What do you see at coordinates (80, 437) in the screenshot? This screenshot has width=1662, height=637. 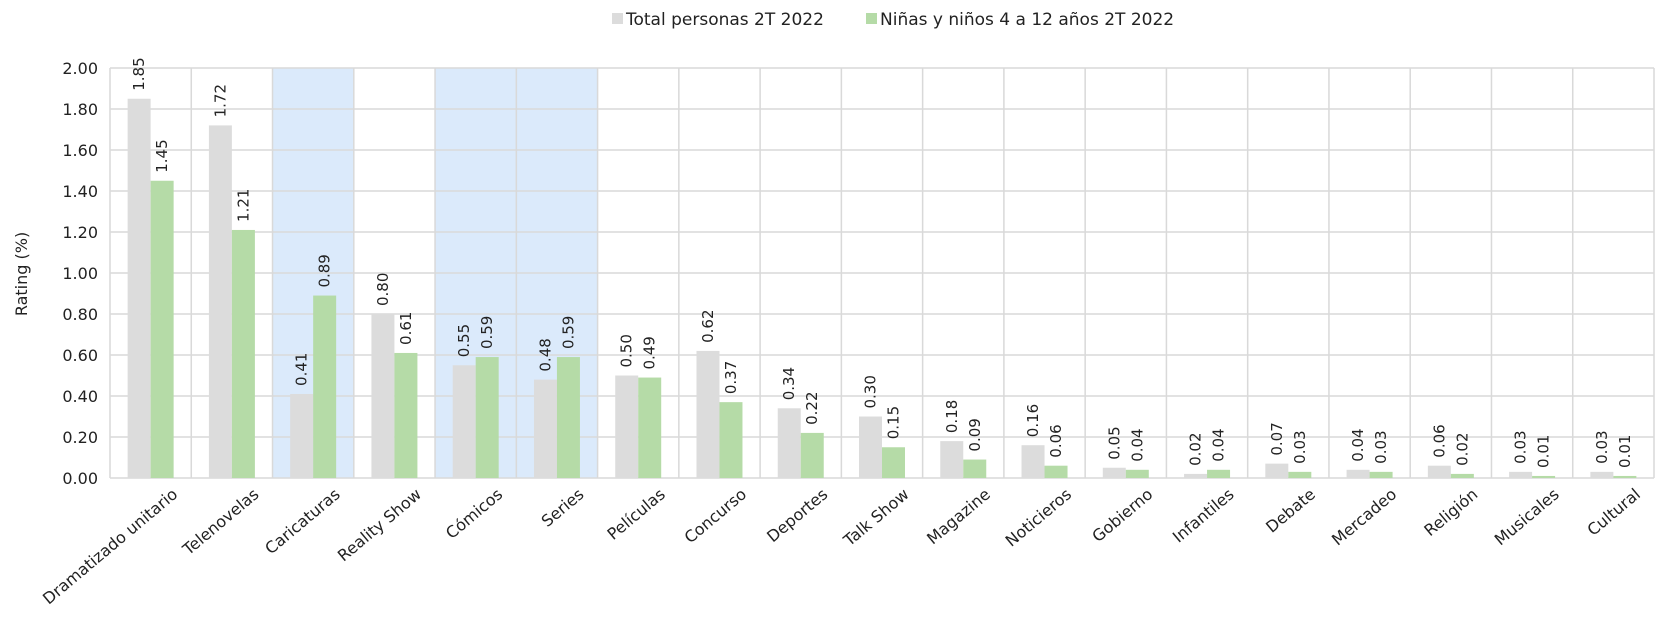 I see `y-tick-label: 0.20` at bounding box center [80, 437].